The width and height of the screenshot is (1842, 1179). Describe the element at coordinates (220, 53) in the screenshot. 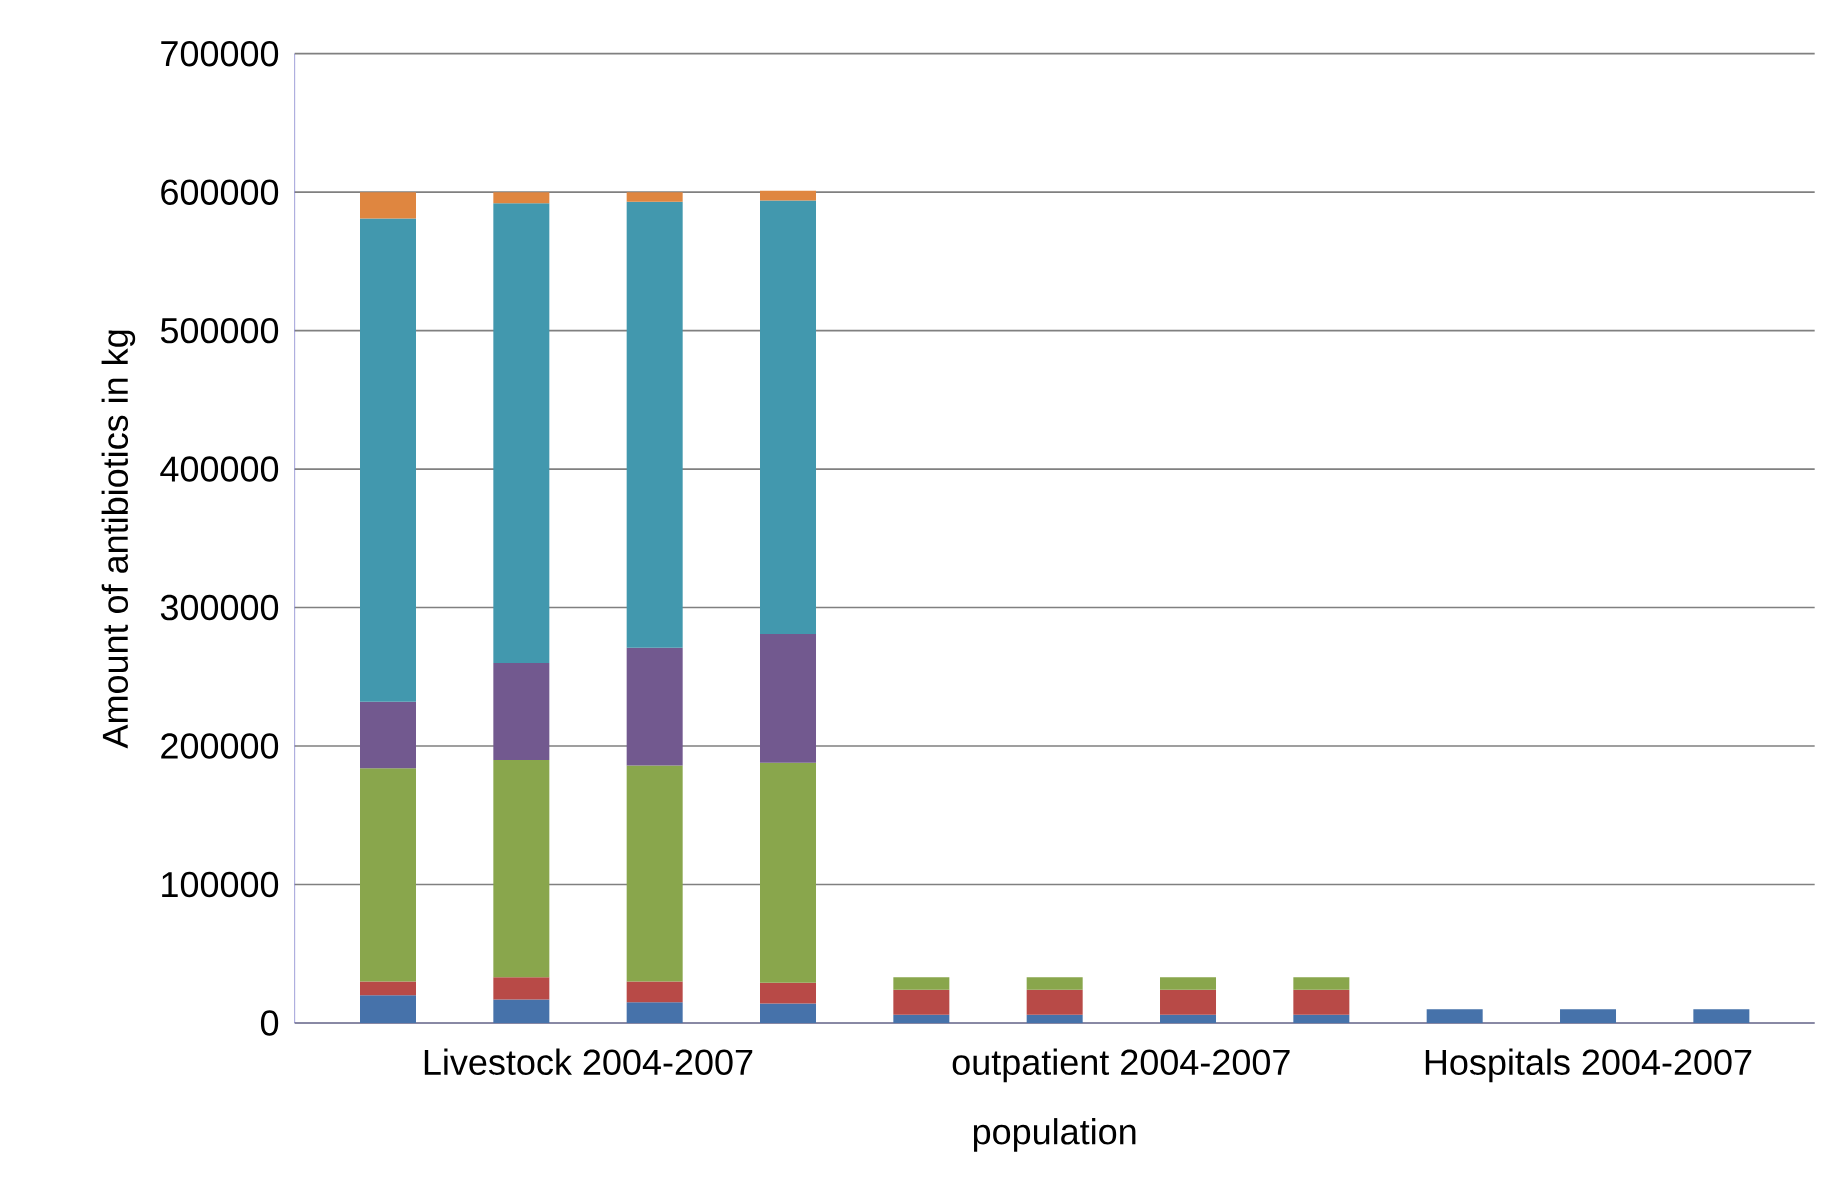

I see `y-tick-label: 700000` at that location.